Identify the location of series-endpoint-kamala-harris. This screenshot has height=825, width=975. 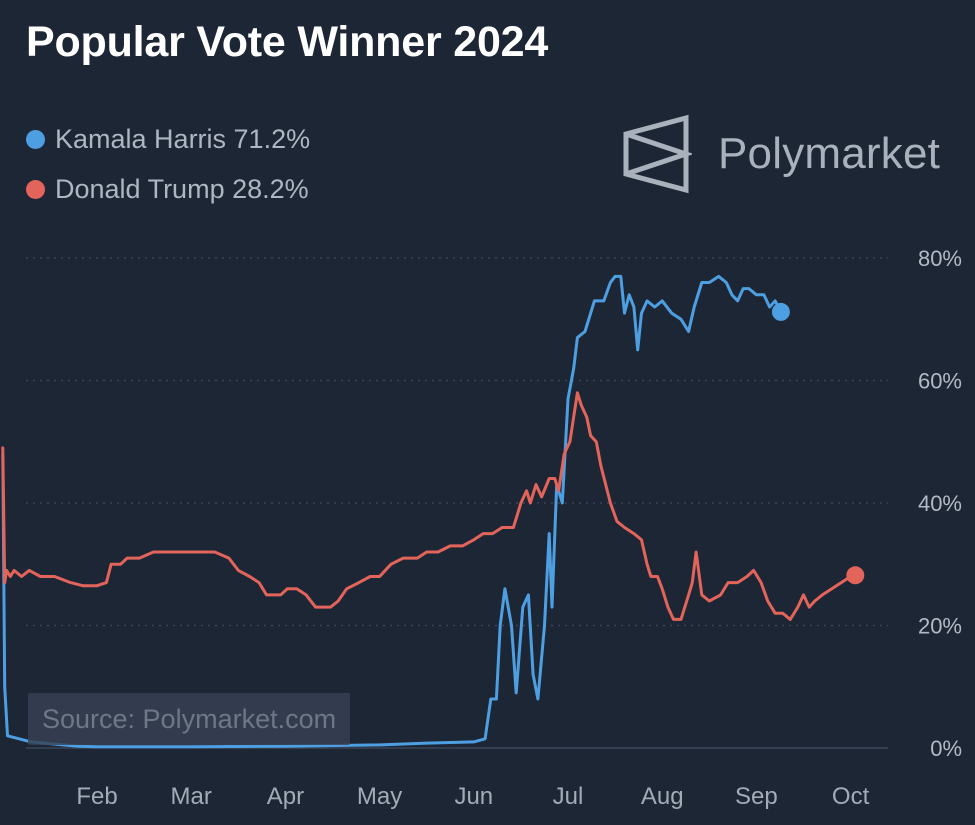
(780, 311).